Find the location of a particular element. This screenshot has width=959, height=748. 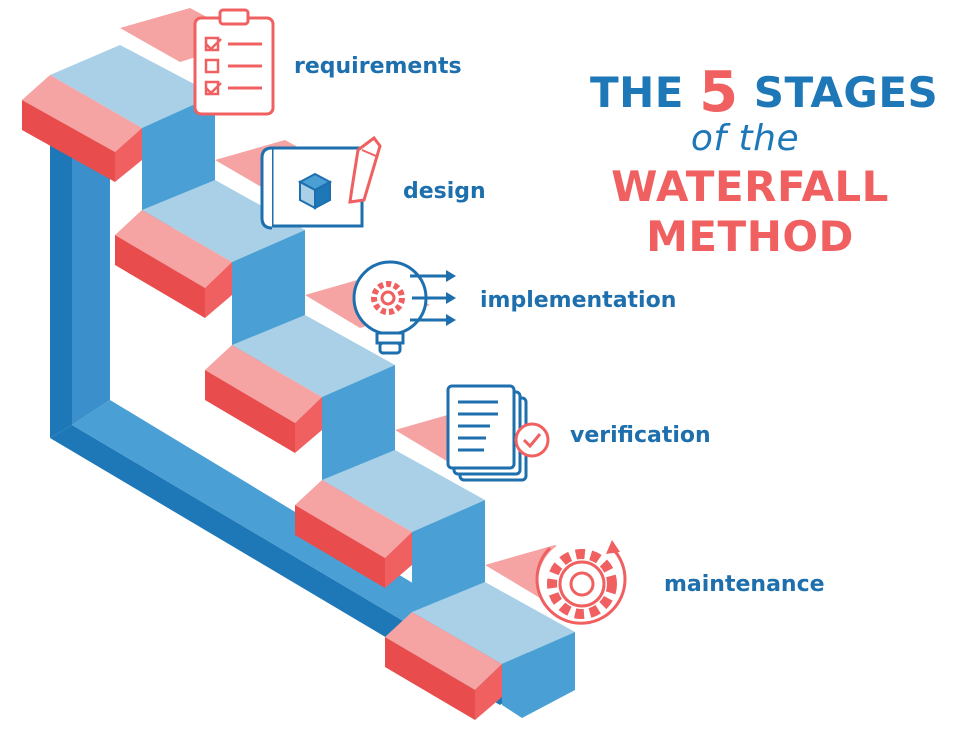

gear-refresh-icon is located at coordinates (581, 582).